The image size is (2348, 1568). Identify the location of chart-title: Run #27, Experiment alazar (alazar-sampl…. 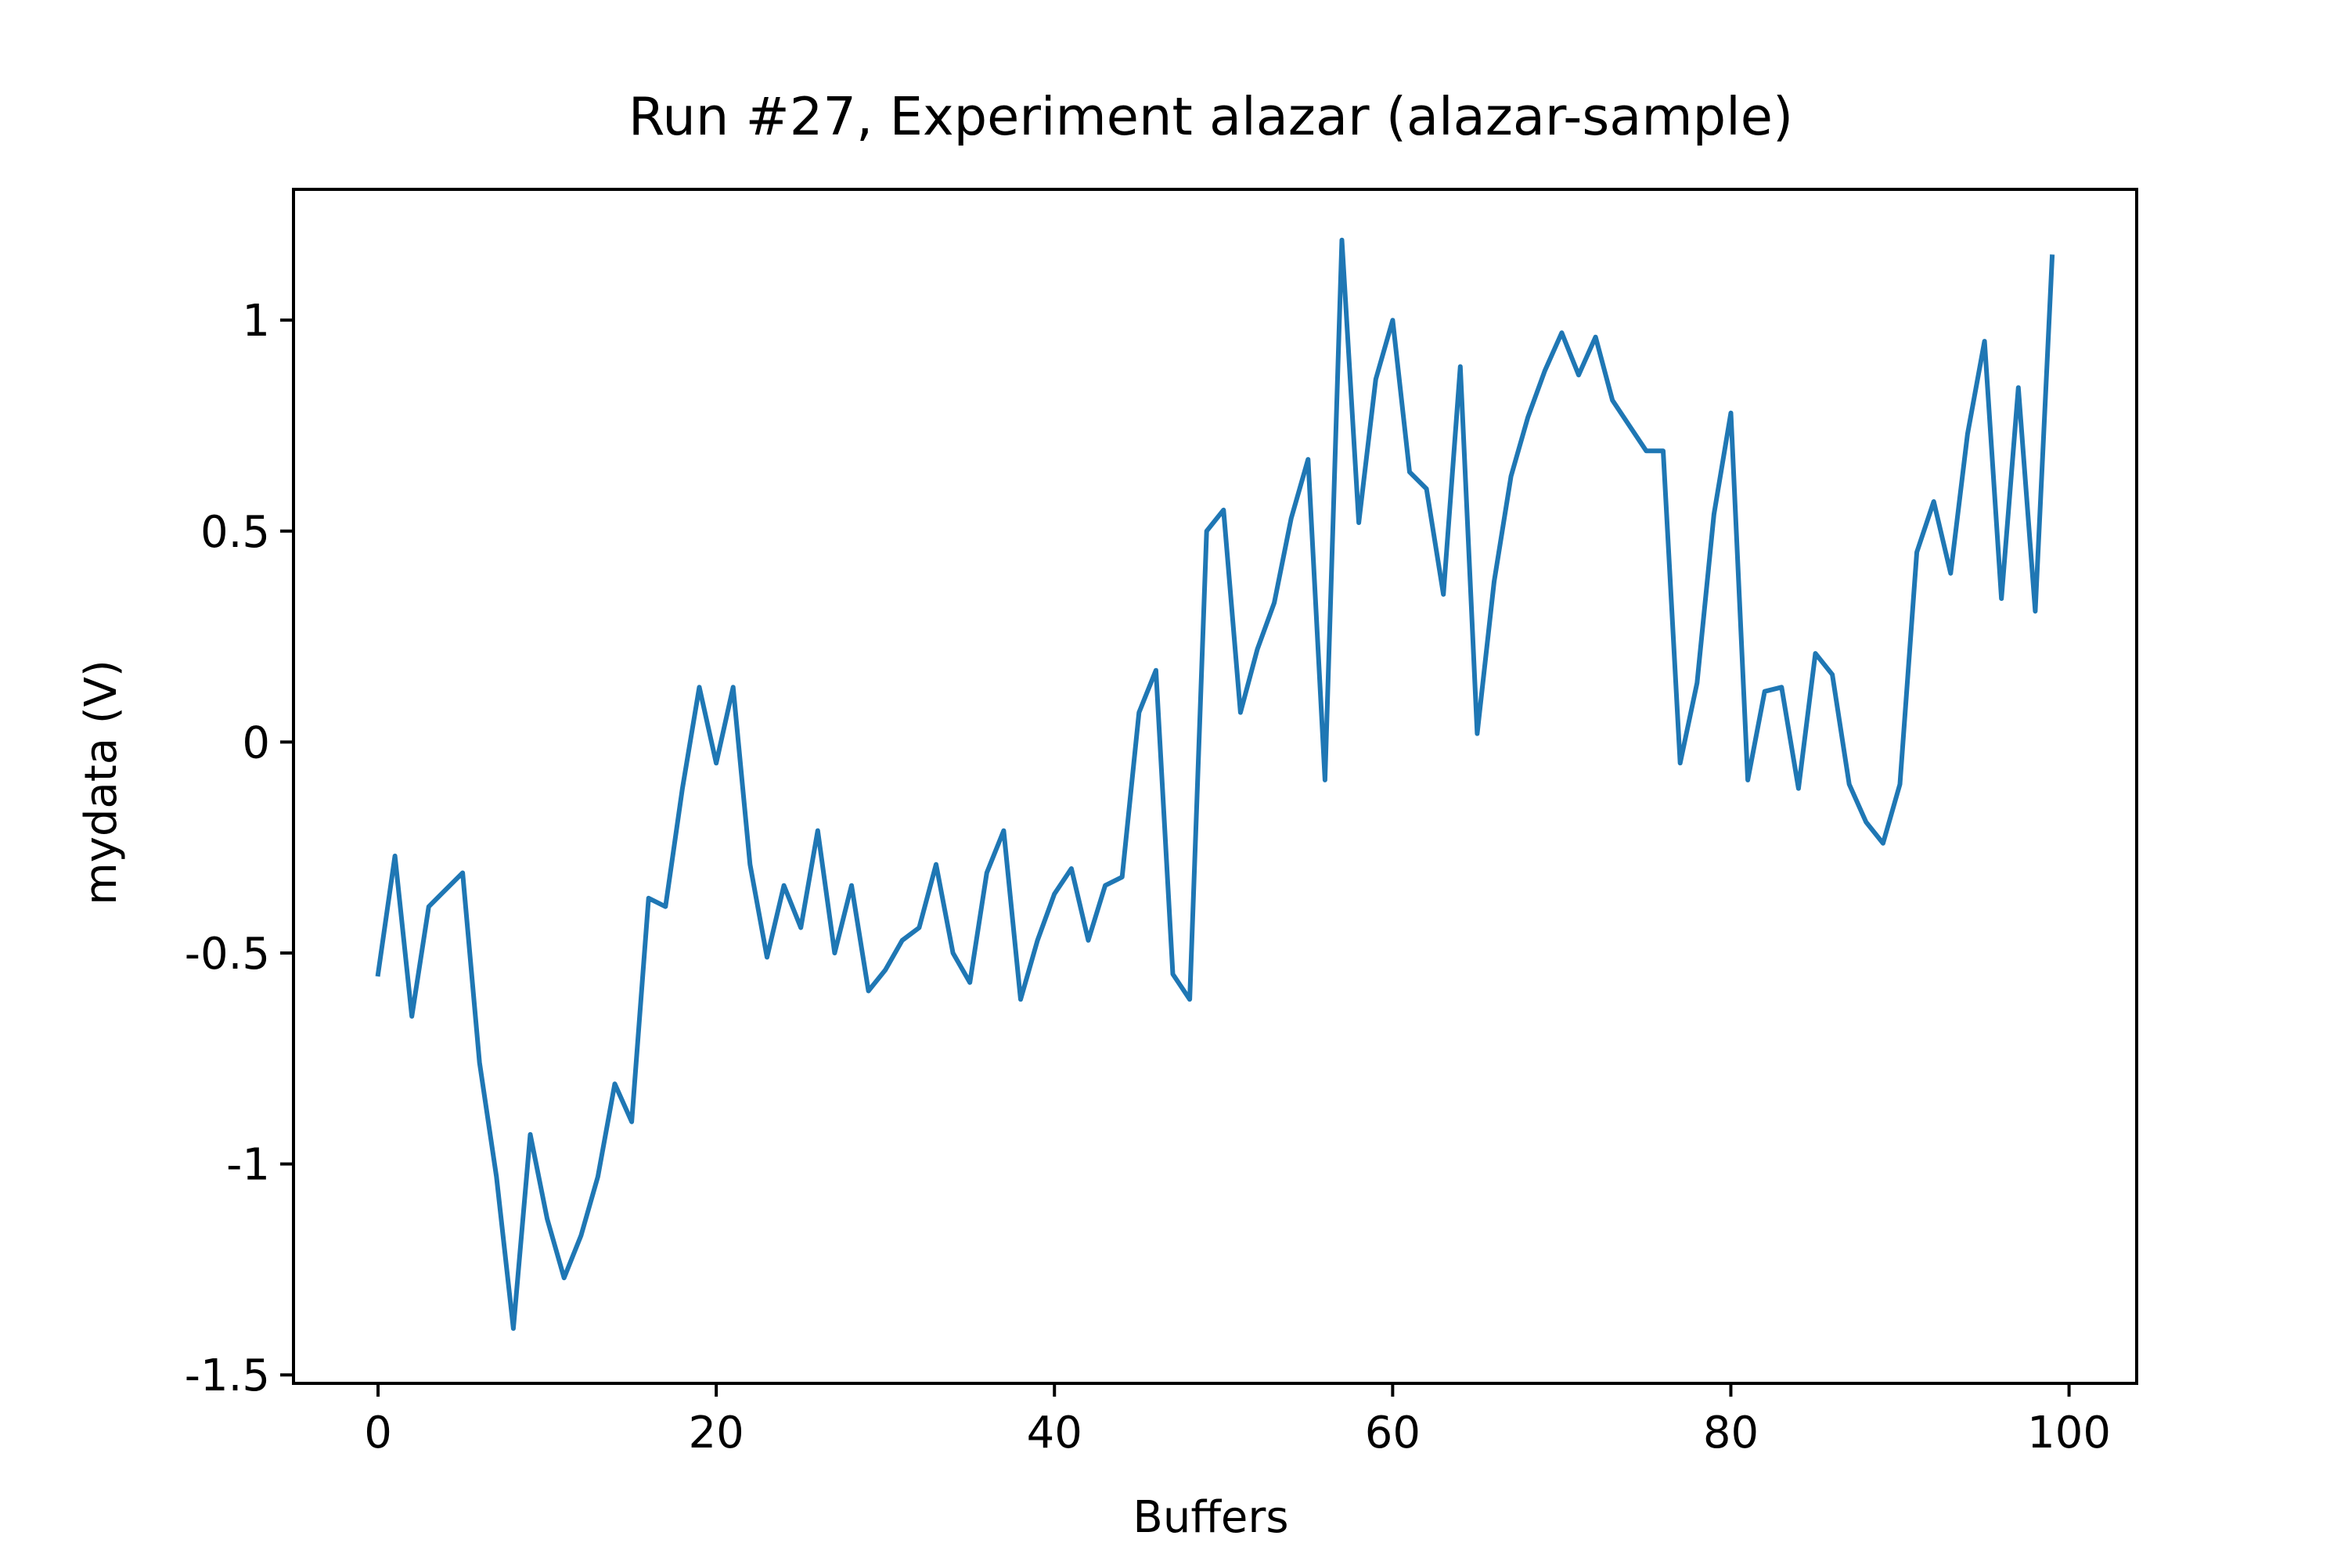
(1210, 117).